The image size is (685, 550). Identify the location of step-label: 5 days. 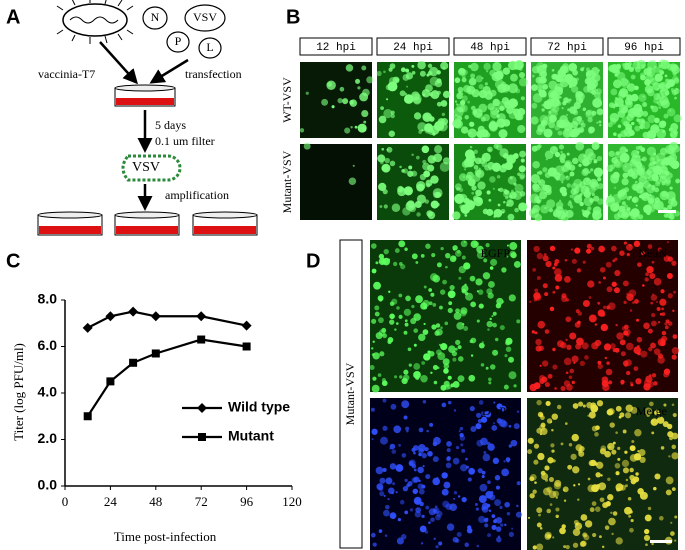
(170, 125).